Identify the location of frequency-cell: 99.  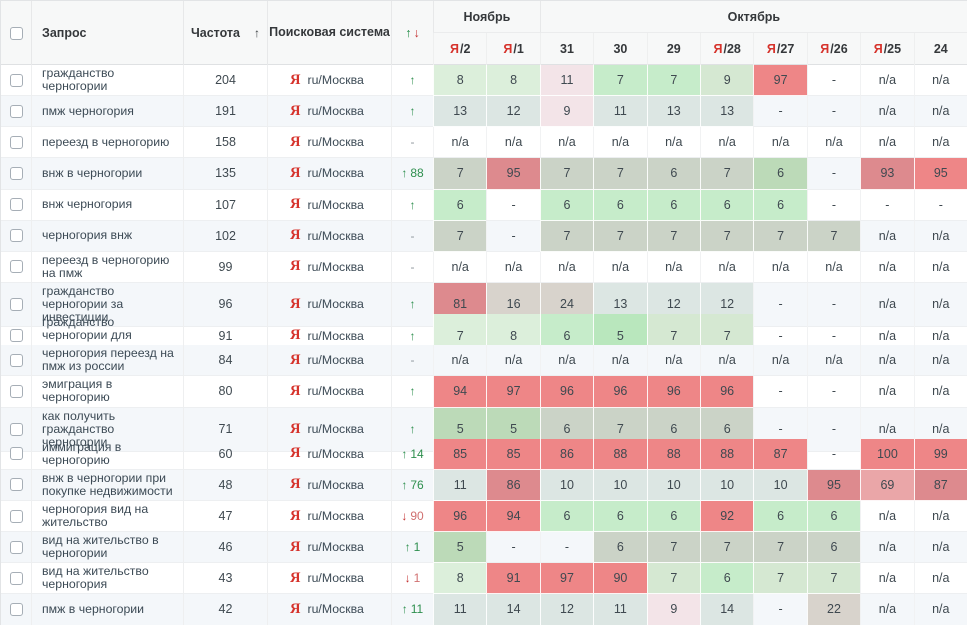
(225, 267).